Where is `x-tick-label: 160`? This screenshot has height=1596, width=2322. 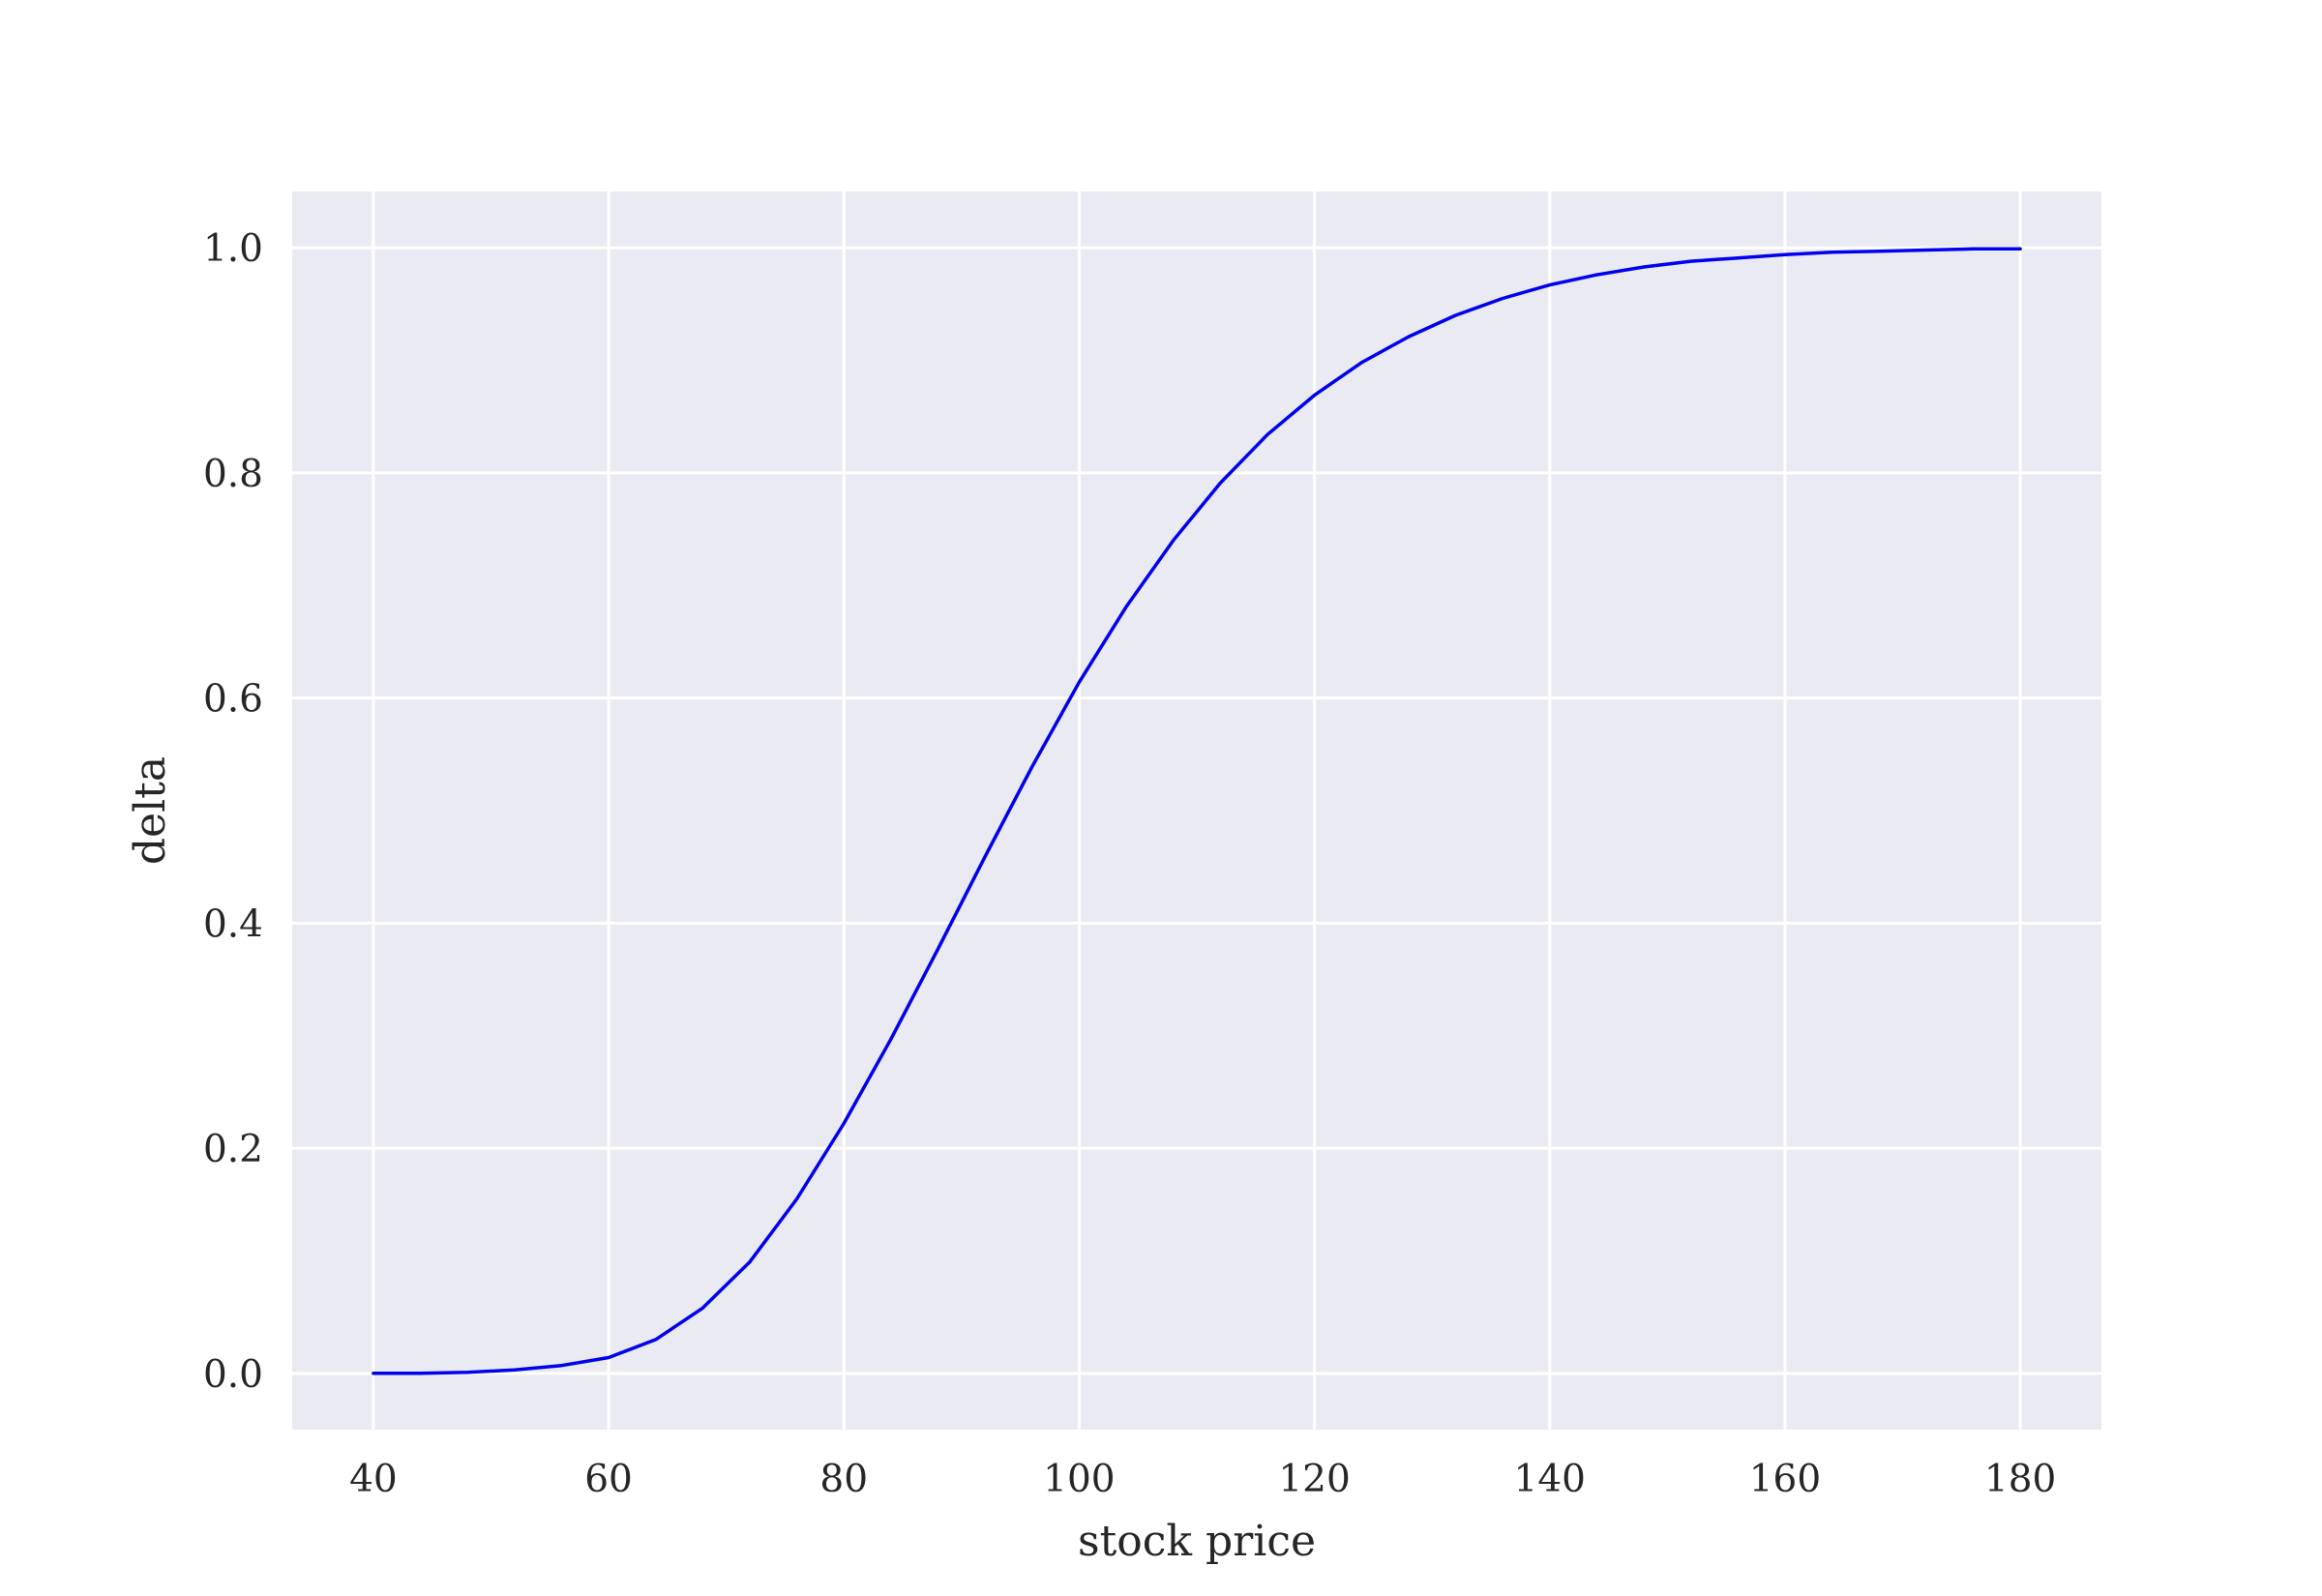 x-tick-label: 160 is located at coordinates (1785, 1479).